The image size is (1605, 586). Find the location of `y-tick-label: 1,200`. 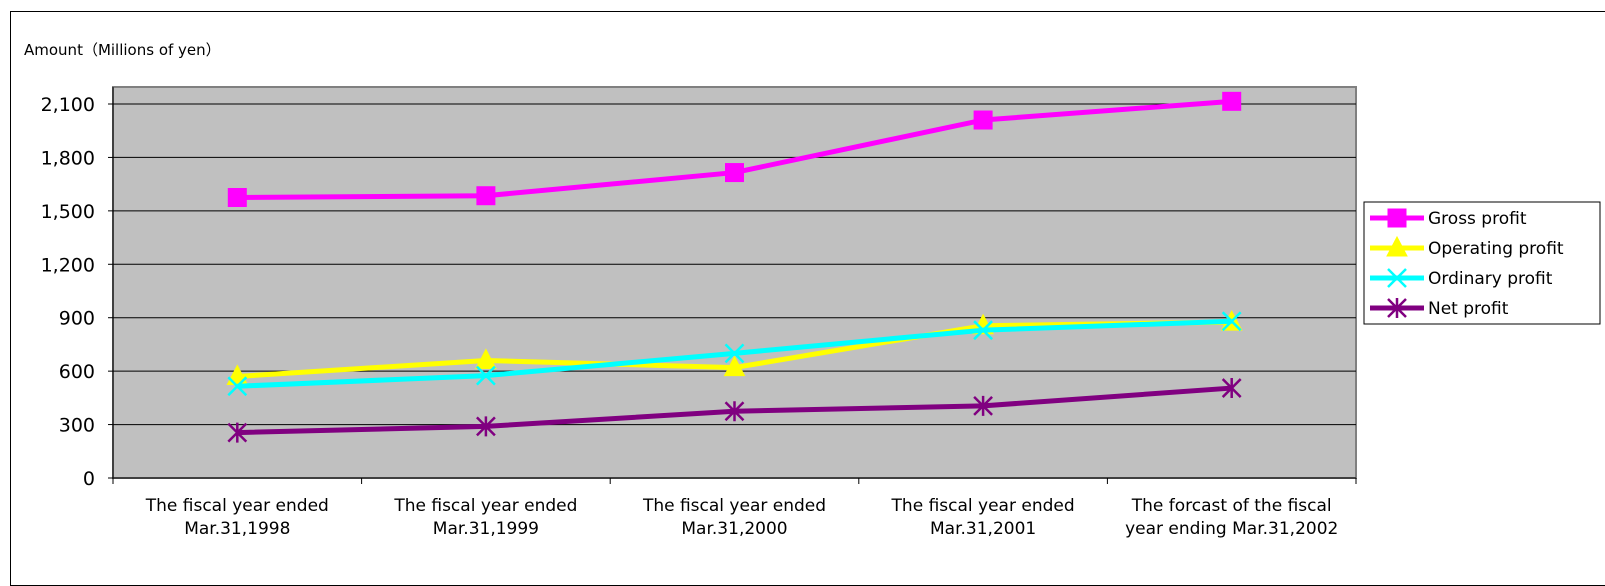

y-tick-label: 1,200 is located at coordinates (68, 265).